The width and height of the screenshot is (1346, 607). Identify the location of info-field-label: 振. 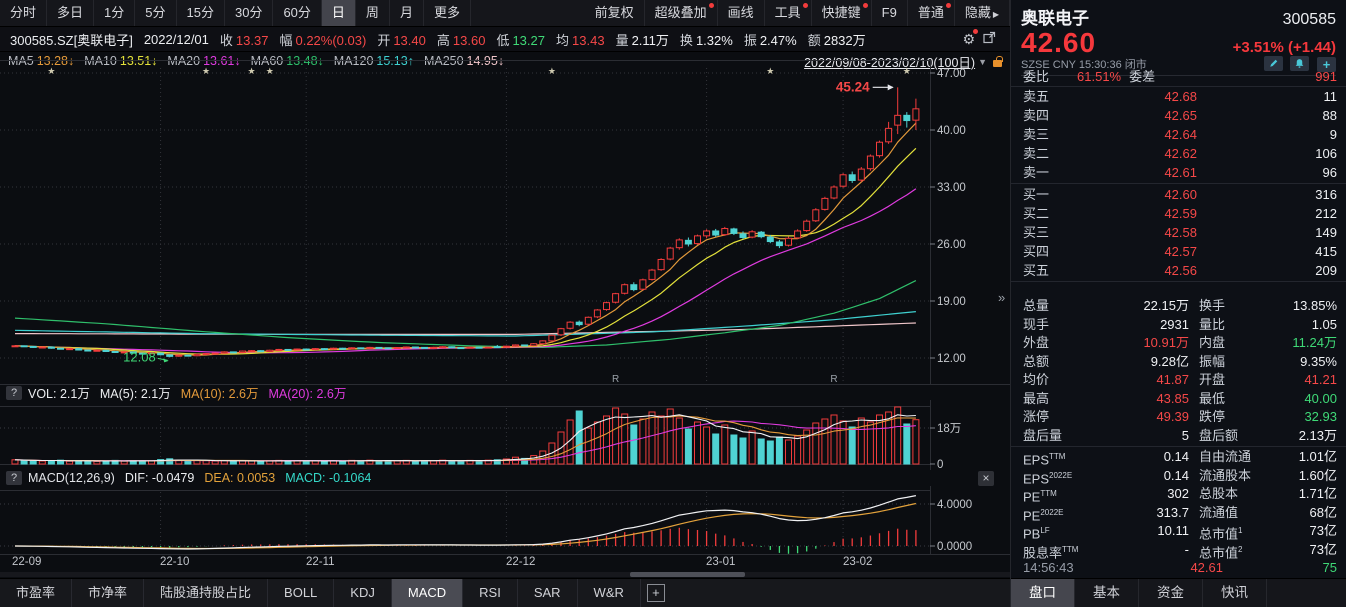
(750, 40).